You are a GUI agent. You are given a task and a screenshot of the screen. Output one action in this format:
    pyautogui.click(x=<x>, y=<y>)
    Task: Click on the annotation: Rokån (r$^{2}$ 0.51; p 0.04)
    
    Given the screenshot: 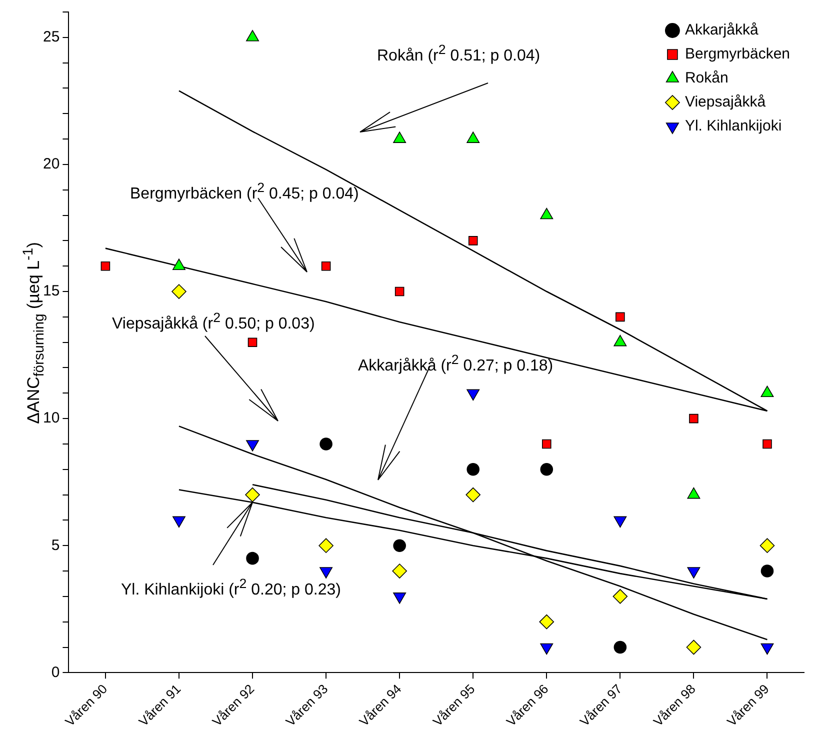 What is the action you would take?
    pyautogui.click(x=458, y=53)
    